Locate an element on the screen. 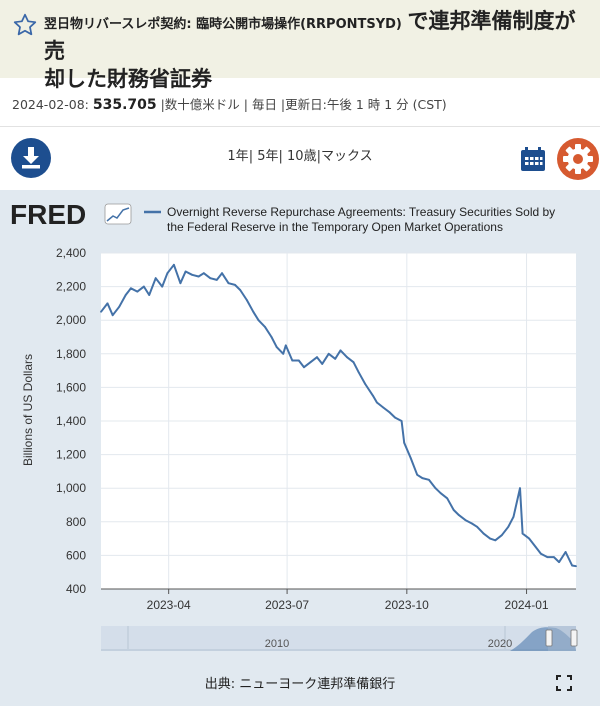 This screenshot has height=706, width=600. source-line: 出典: ニューヨーク連邦準備銀行 is located at coordinates (300, 684).